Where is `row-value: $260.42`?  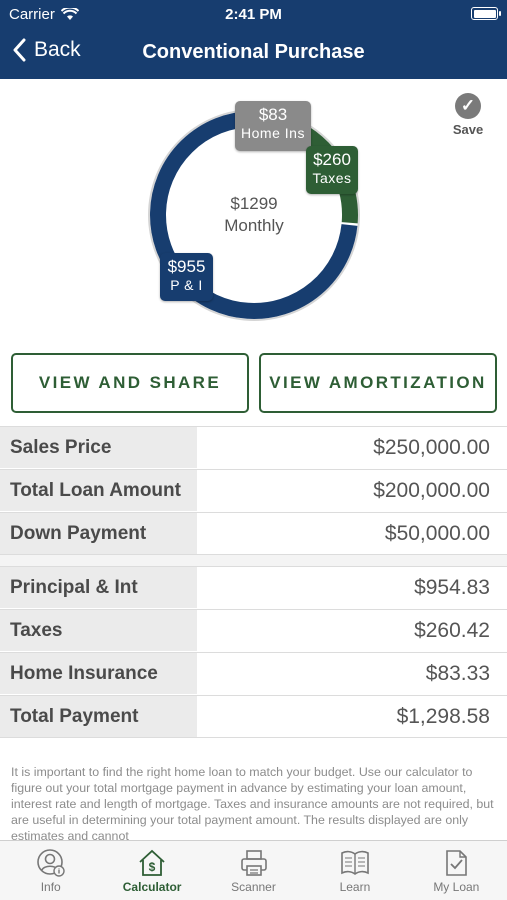
row-value: $260.42 is located at coordinates (452, 630).